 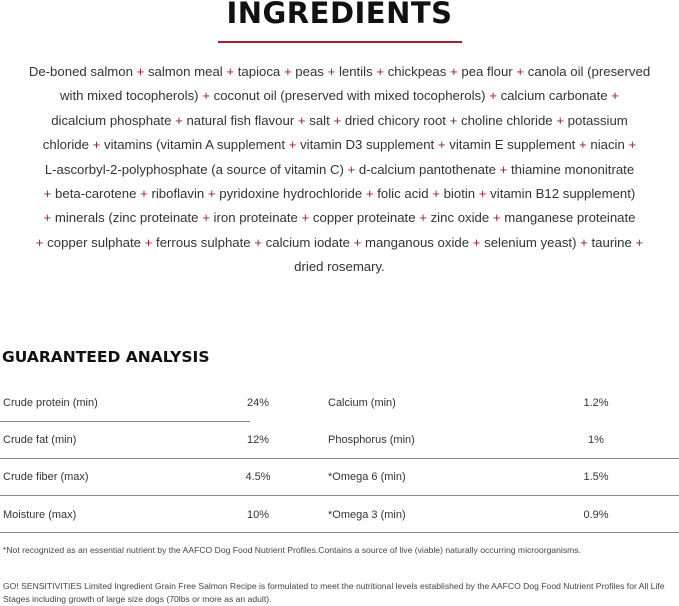 What do you see at coordinates (507, 120) in the screenshot?
I see `ingredient-text: choline chloride` at bounding box center [507, 120].